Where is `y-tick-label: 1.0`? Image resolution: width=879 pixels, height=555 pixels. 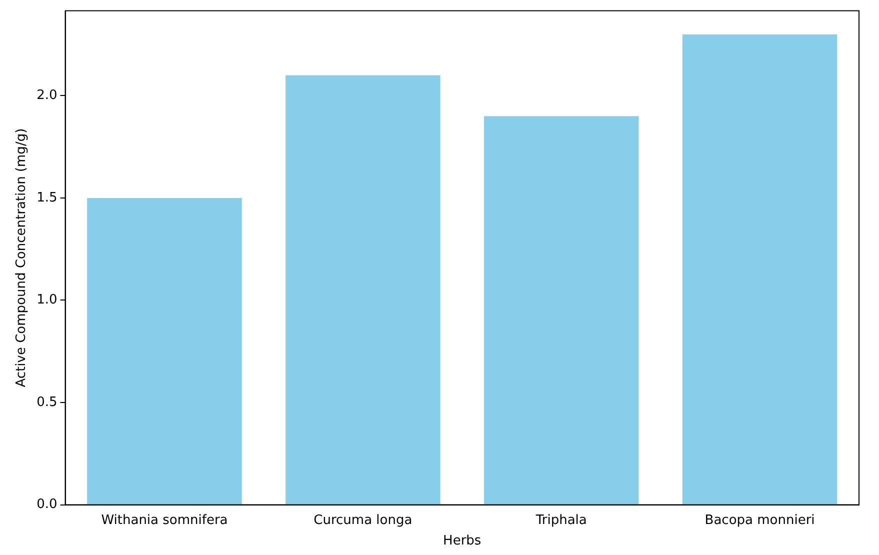
y-tick-label: 1.0 is located at coordinates (47, 300).